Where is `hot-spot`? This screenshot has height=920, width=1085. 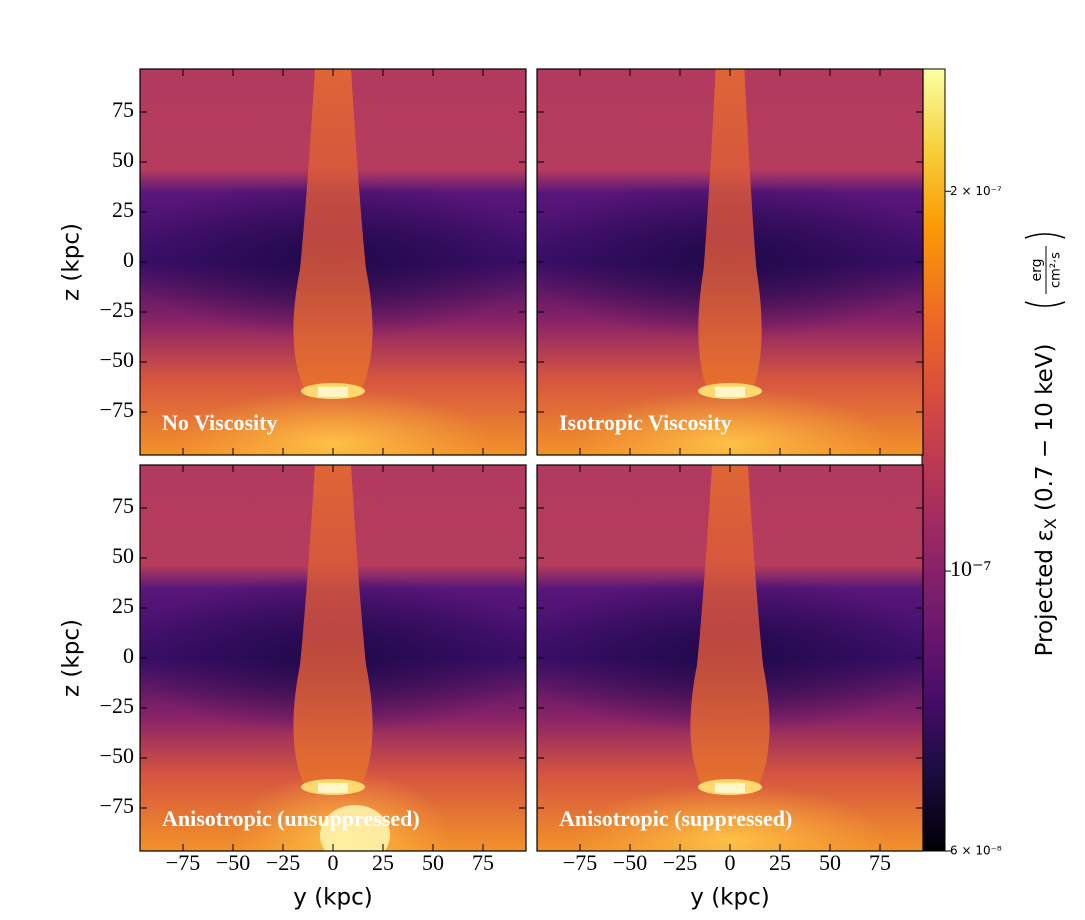
hot-spot is located at coordinates (355, 828).